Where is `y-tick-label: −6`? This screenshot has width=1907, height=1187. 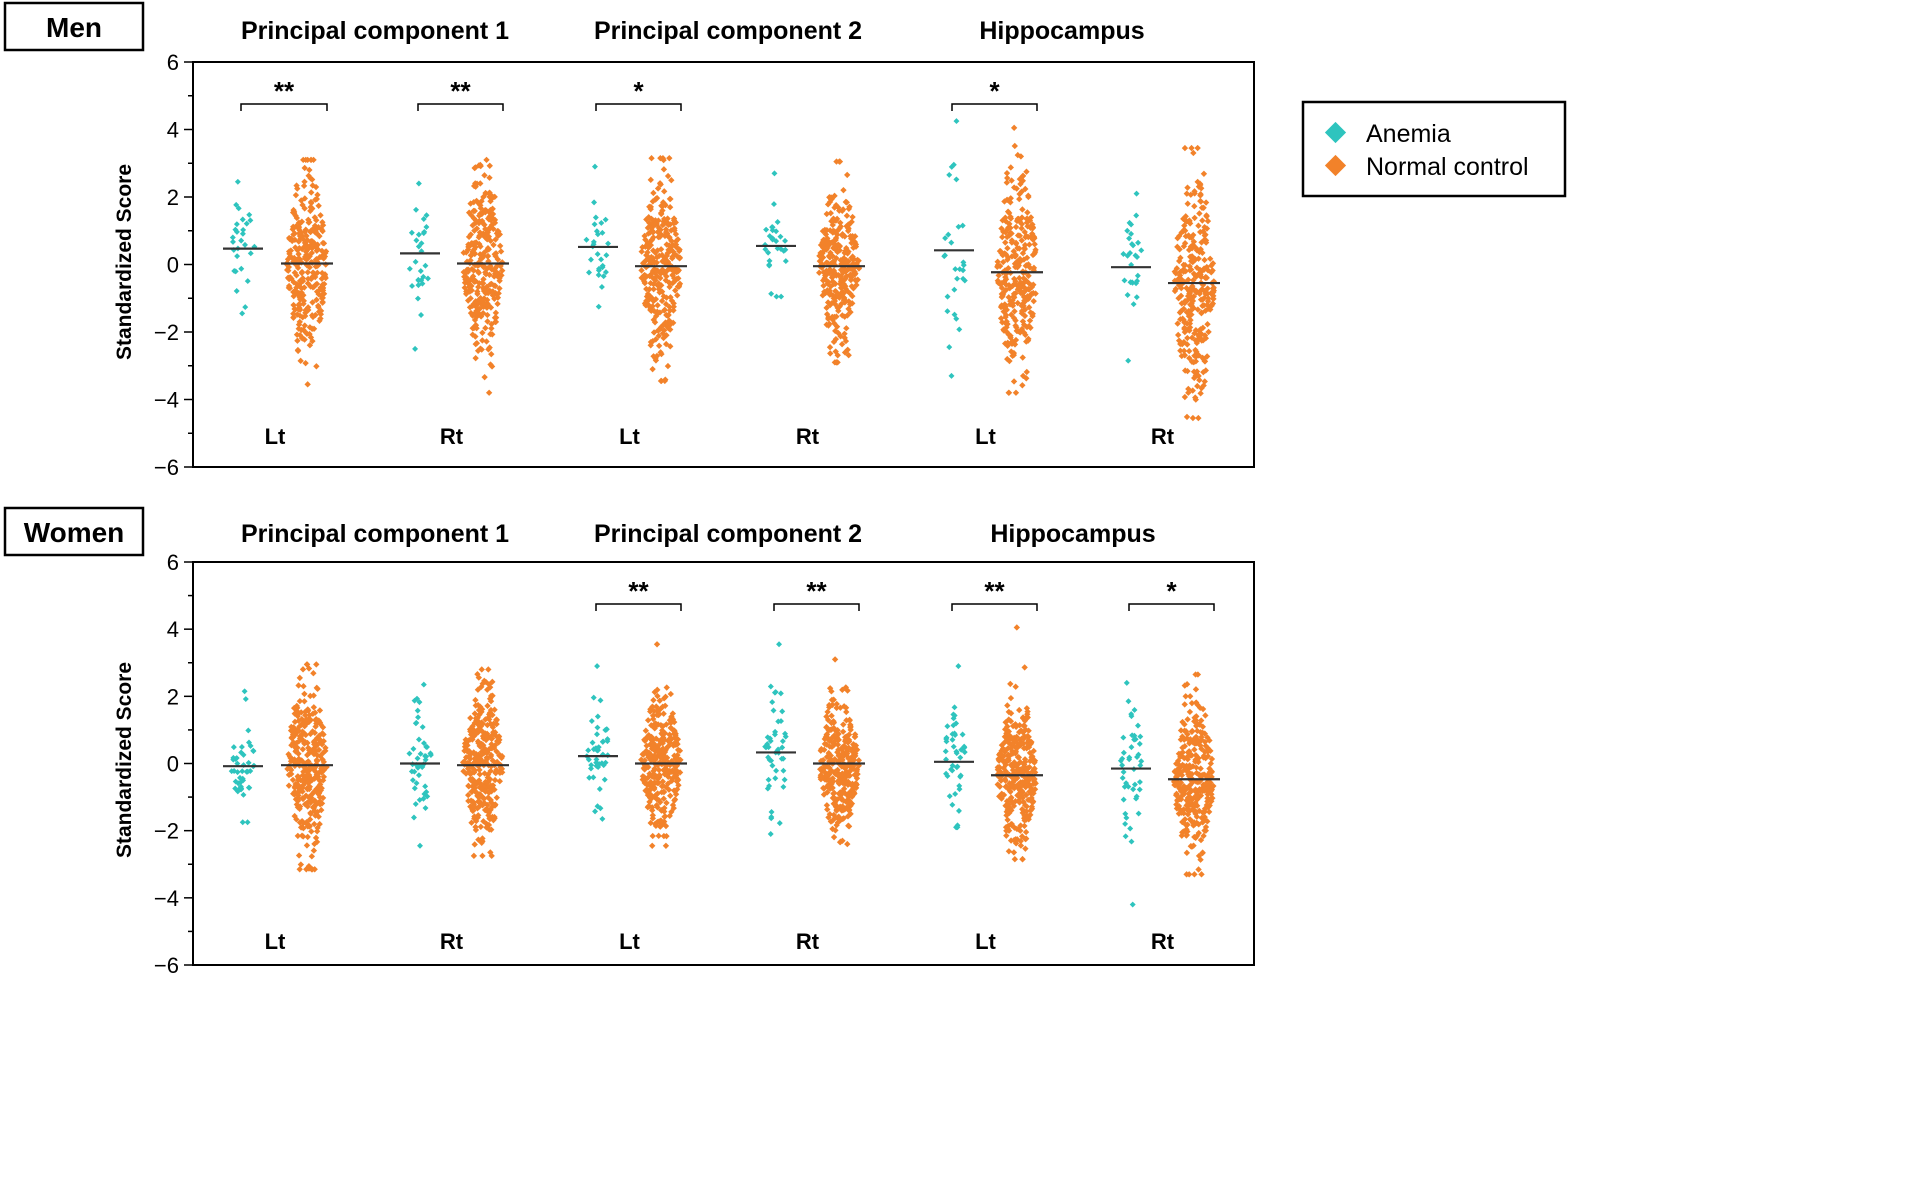 y-tick-label: −6 is located at coordinates (166, 965).